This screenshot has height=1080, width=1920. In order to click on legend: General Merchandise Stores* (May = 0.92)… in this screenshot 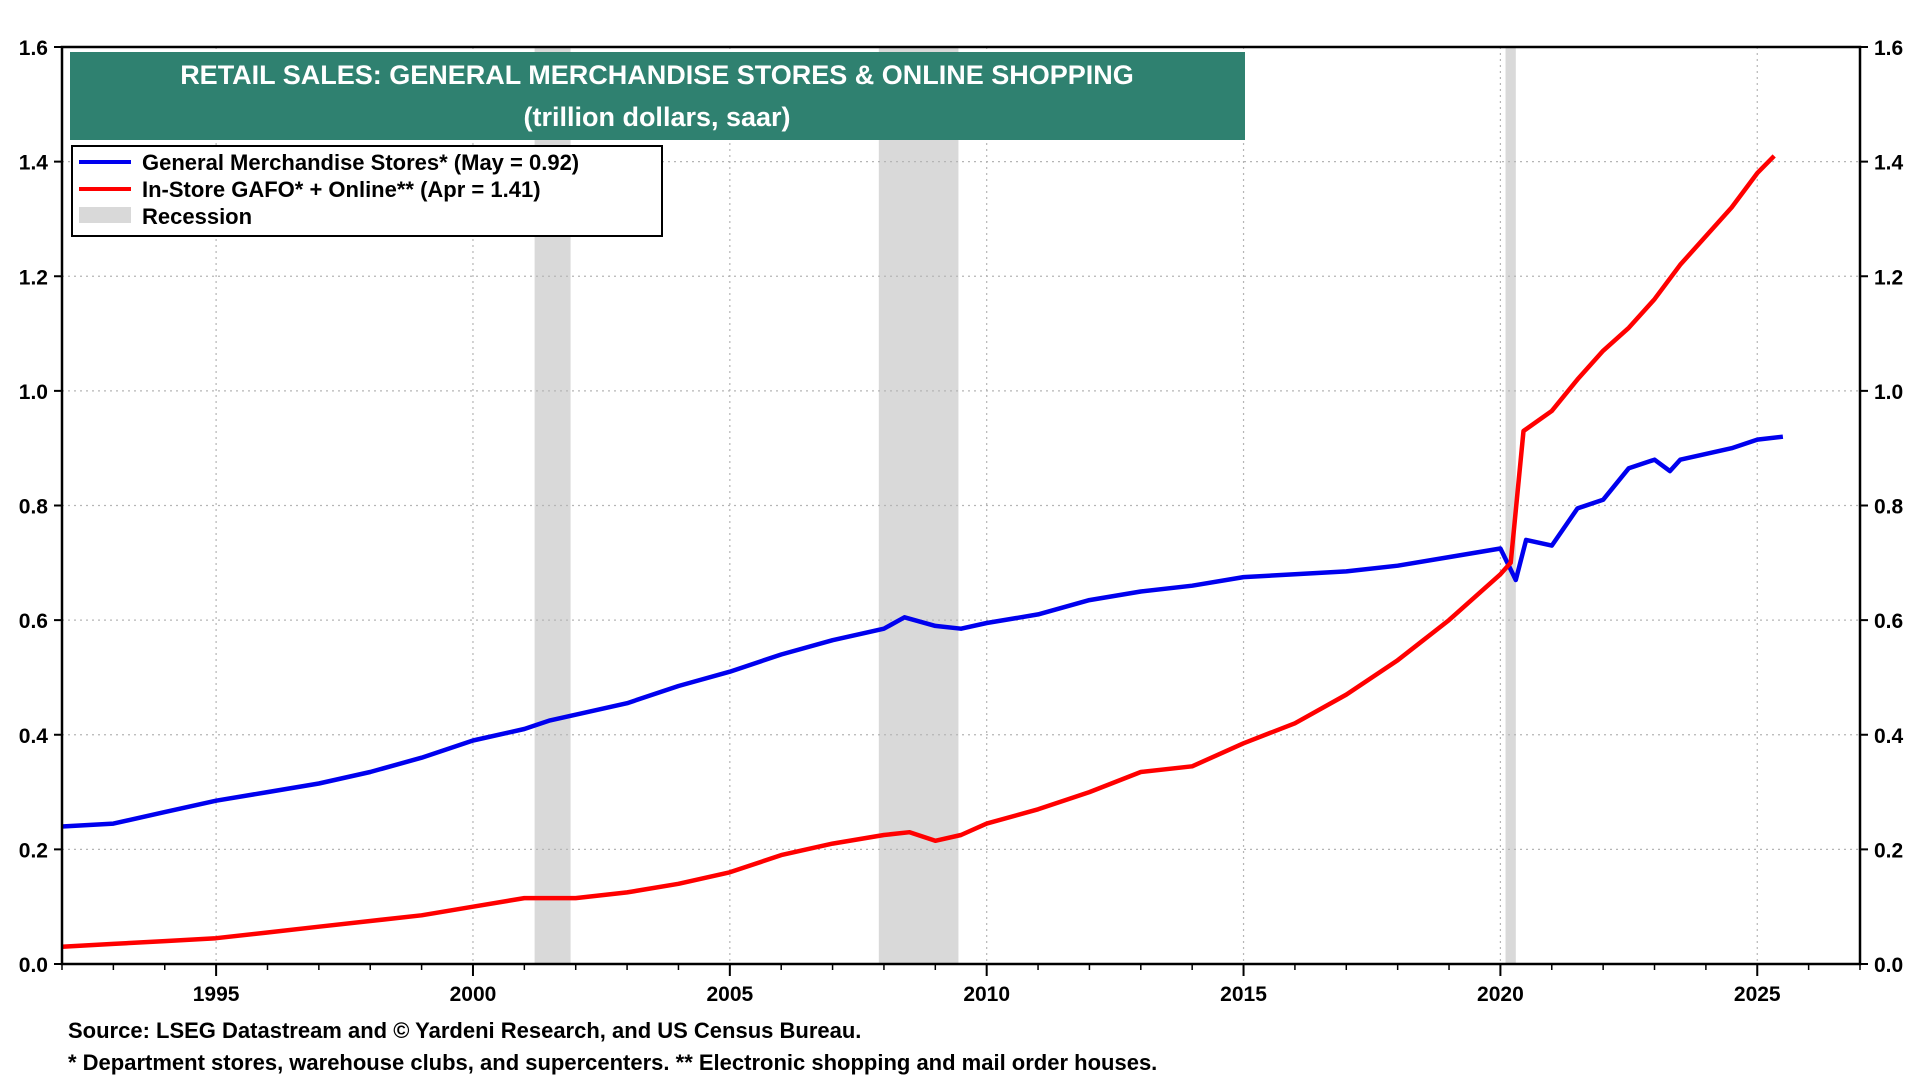, I will do `click(367, 191)`.